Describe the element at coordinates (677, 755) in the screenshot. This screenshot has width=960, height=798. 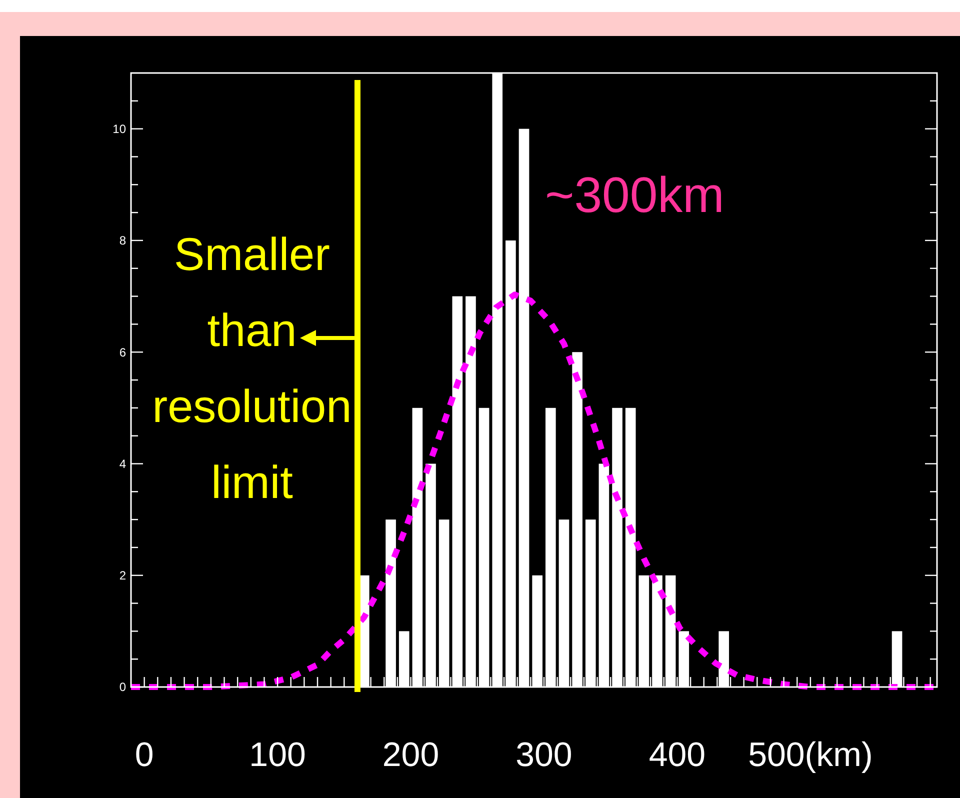
I see `x-tick-label: 400` at that location.